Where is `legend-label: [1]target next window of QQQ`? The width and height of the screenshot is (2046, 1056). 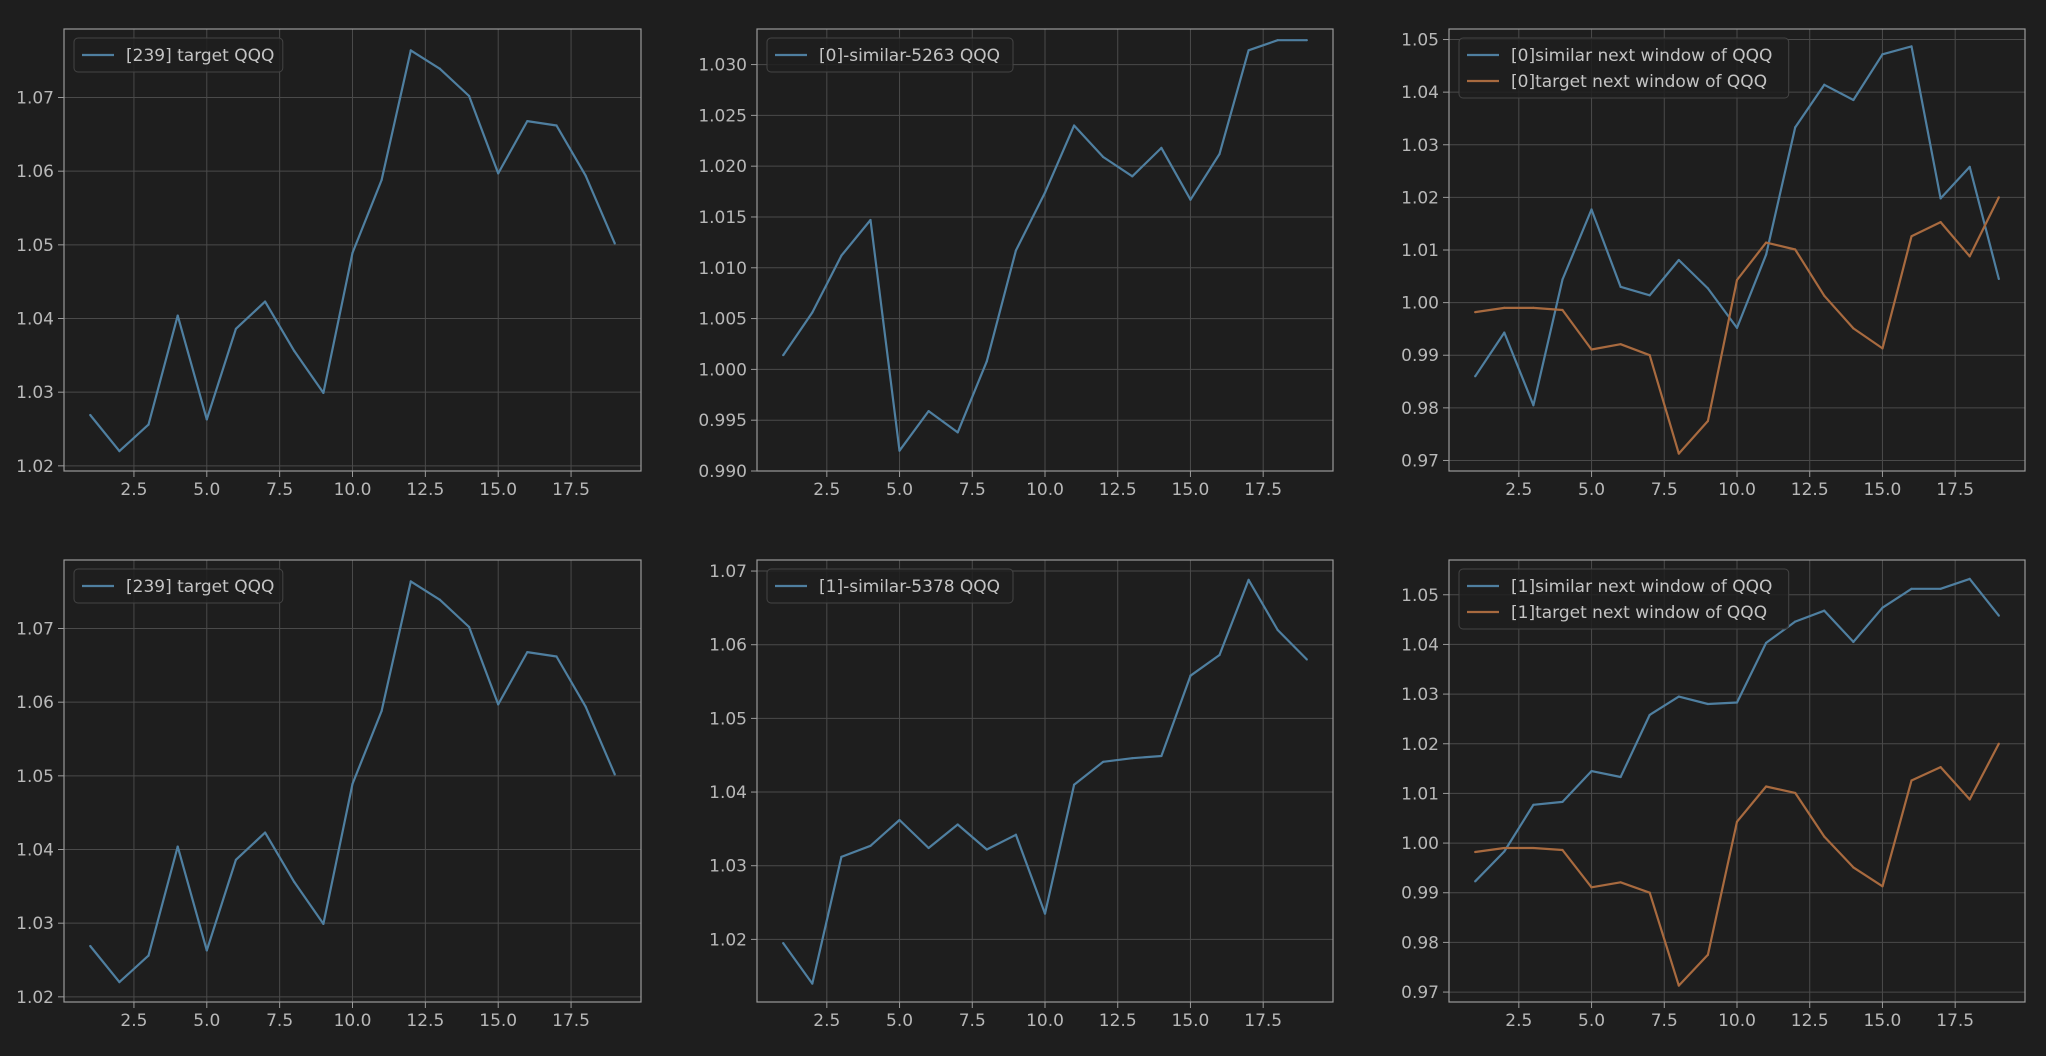 legend-label: [1]target next window of QQQ is located at coordinates (1639, 613).